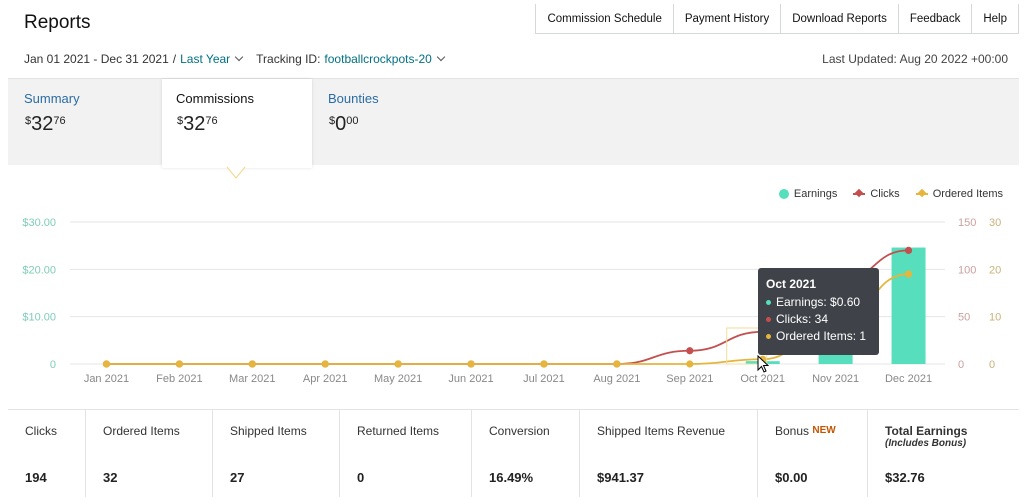 The height and width of the screenshot is (497, 1027). What do you see at coordinates (921, 193) in the screenshot?
I see `ordered-items-swatch-icon` at bounding box center [921, 193].